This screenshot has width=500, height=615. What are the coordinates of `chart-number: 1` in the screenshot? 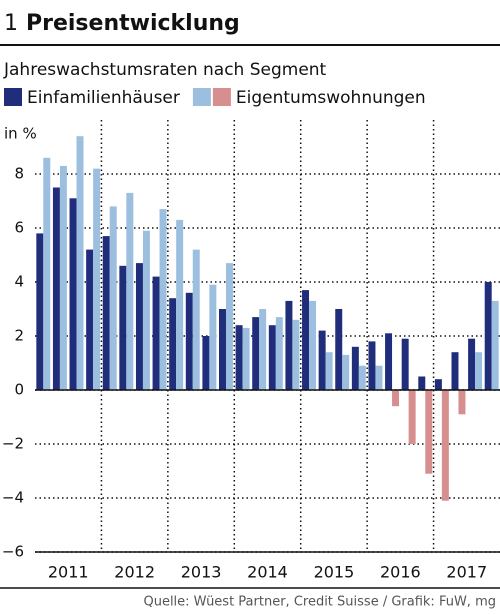 It's located at (11, 23).